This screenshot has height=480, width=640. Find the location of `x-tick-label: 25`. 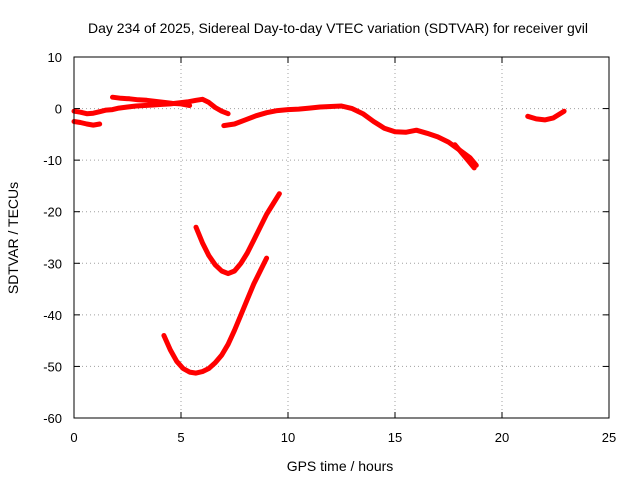

x-tick-label: 25 is located at coordinates (609, 437).